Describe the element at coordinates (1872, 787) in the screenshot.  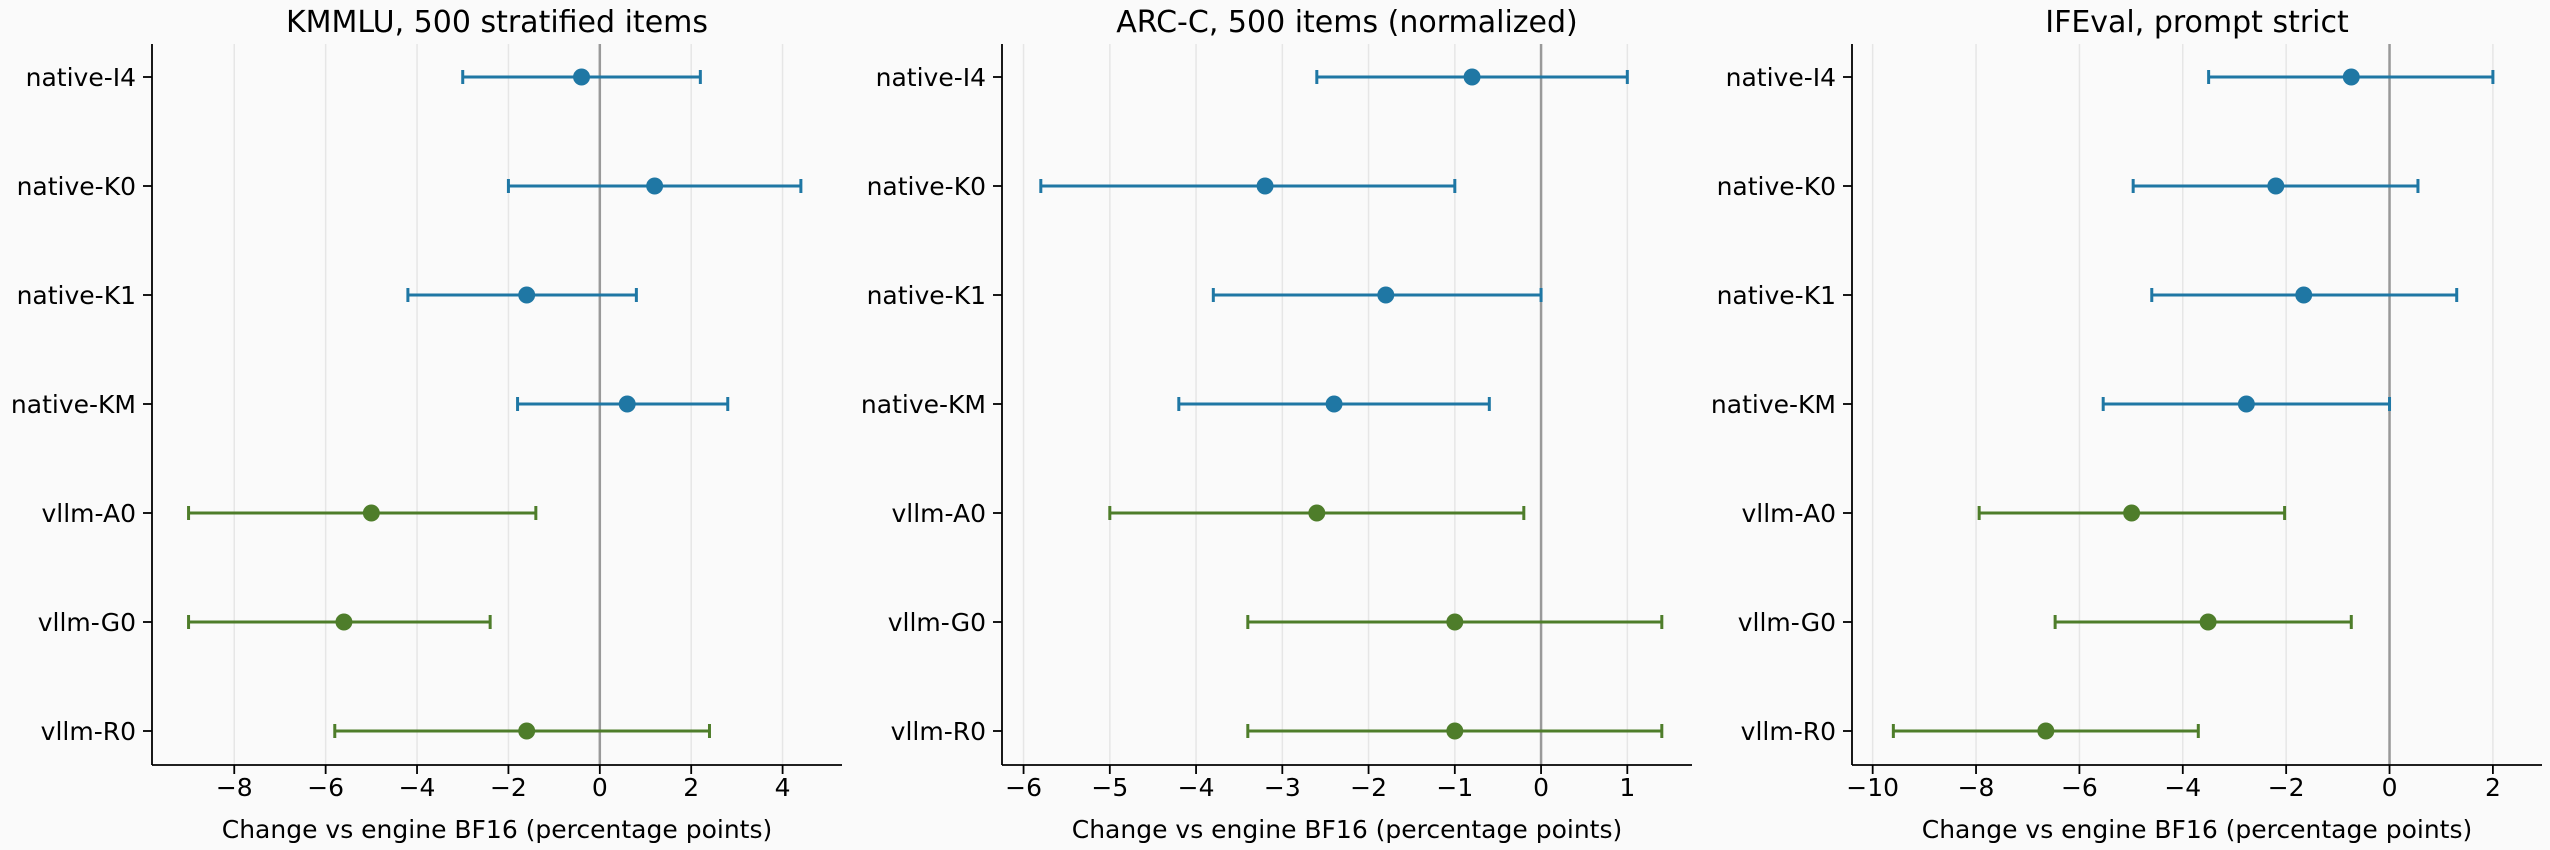
I see `x-tick-label: −10` at that location.